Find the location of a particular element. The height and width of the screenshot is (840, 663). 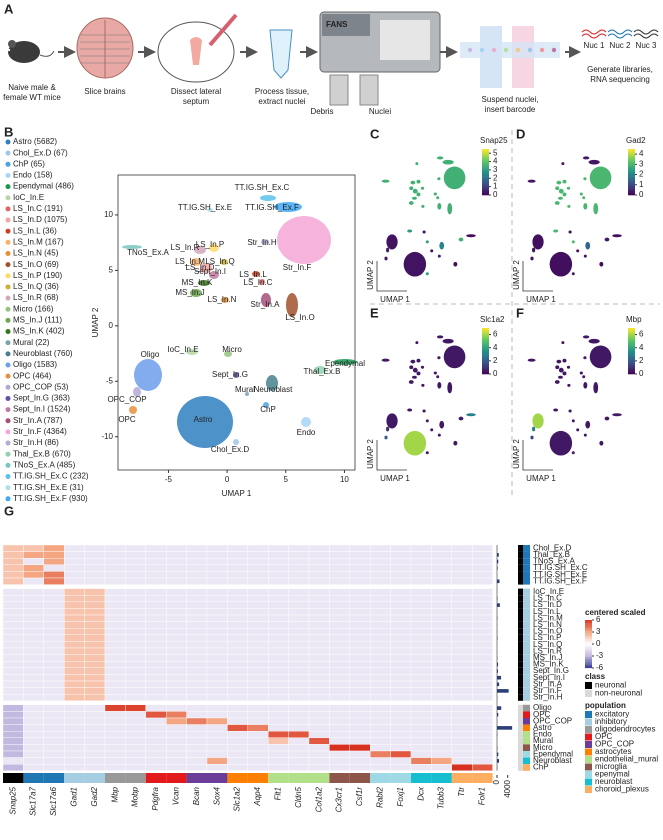

row-label: Sept_In.I is located at coordinates (549, 677).